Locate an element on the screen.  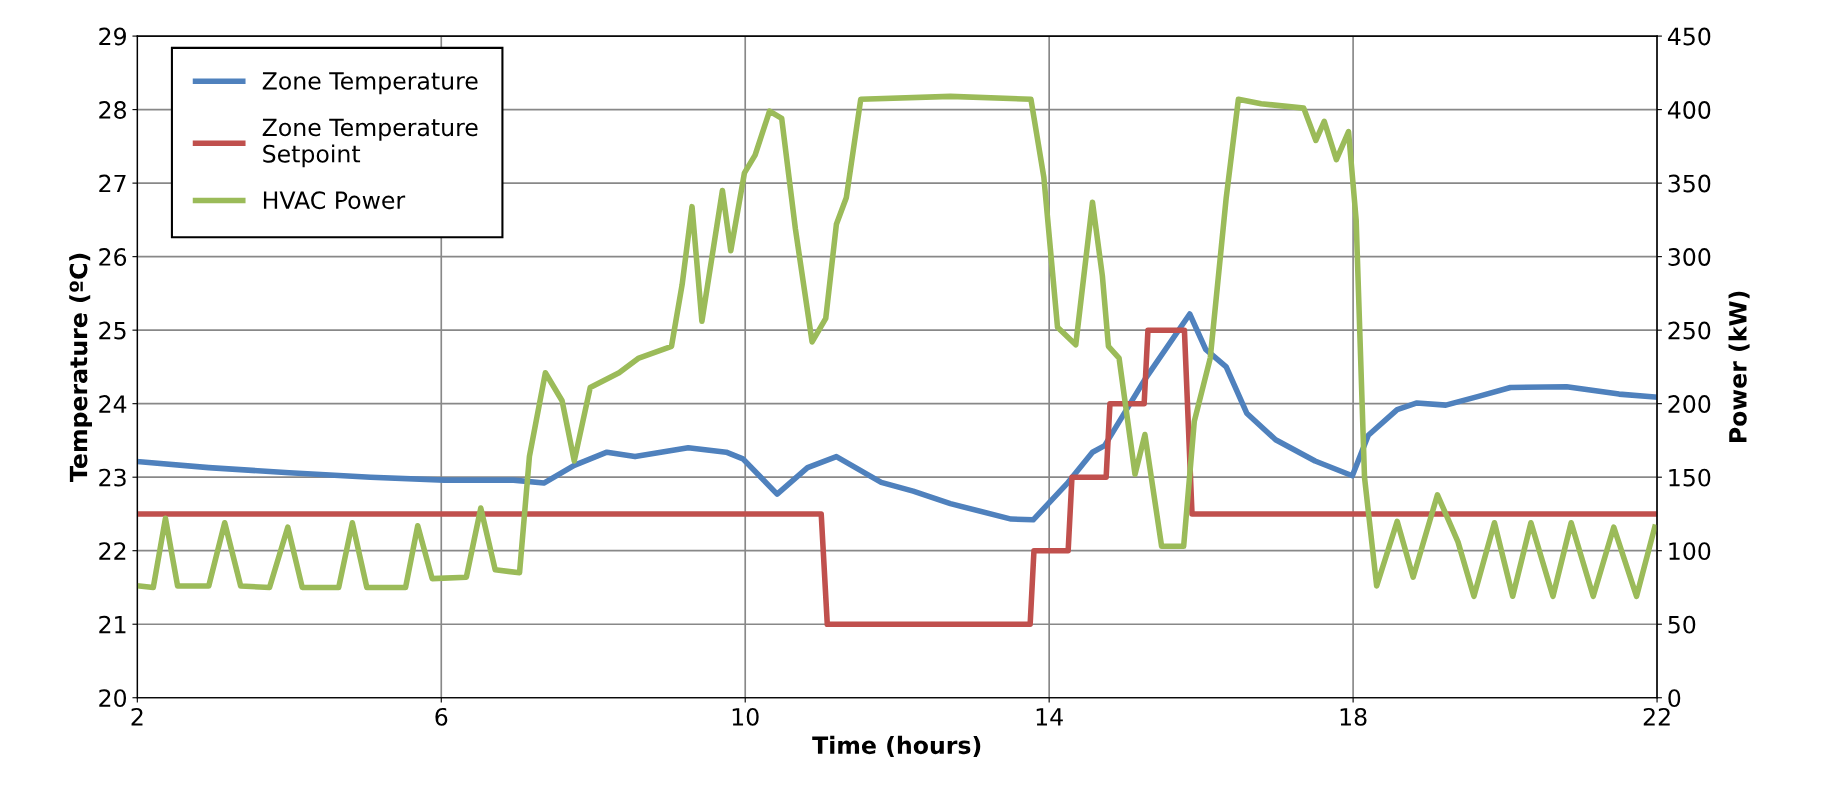
y2-tick-label: 100 is located at coordinates (1690, 551).